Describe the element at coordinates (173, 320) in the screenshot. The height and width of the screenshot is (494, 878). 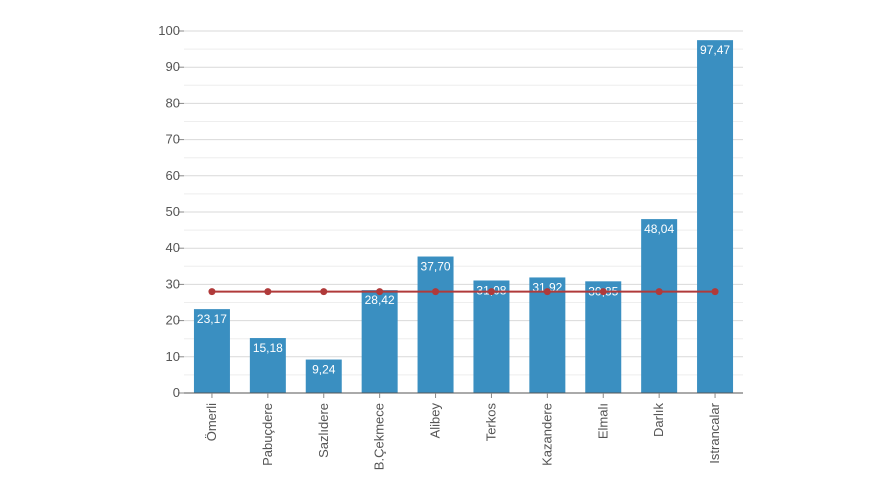
I see `y-tick-label: 20` at that location.